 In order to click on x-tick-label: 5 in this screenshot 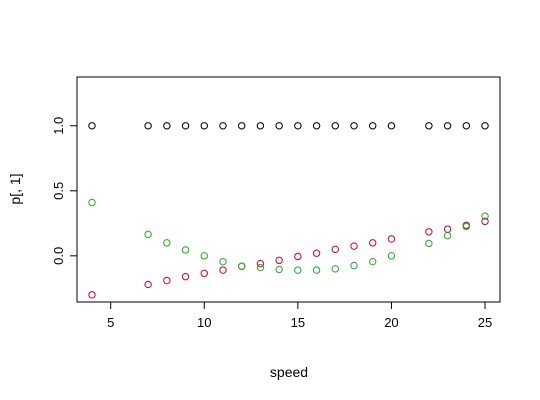, I will do `click(110, 322)`.